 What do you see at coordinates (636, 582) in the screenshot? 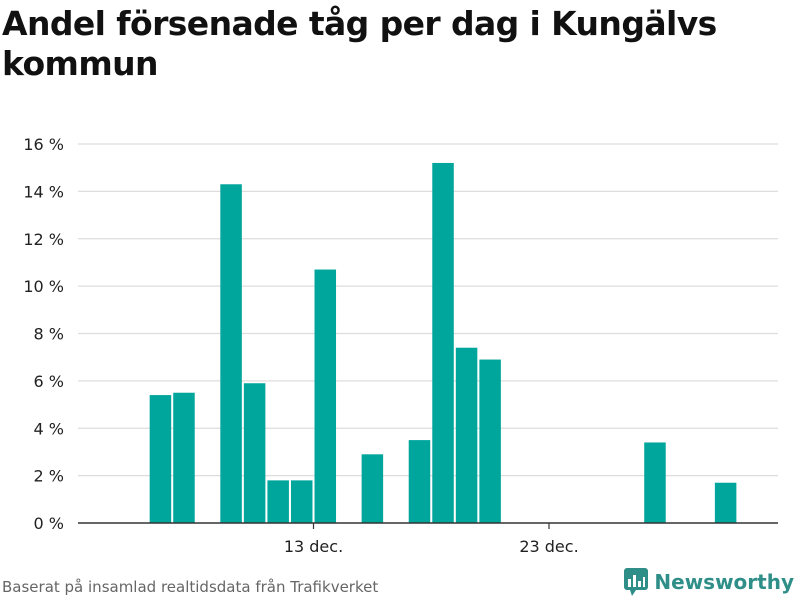
I see `newsworthy-logo-icon` at bounding box center [636, 582].